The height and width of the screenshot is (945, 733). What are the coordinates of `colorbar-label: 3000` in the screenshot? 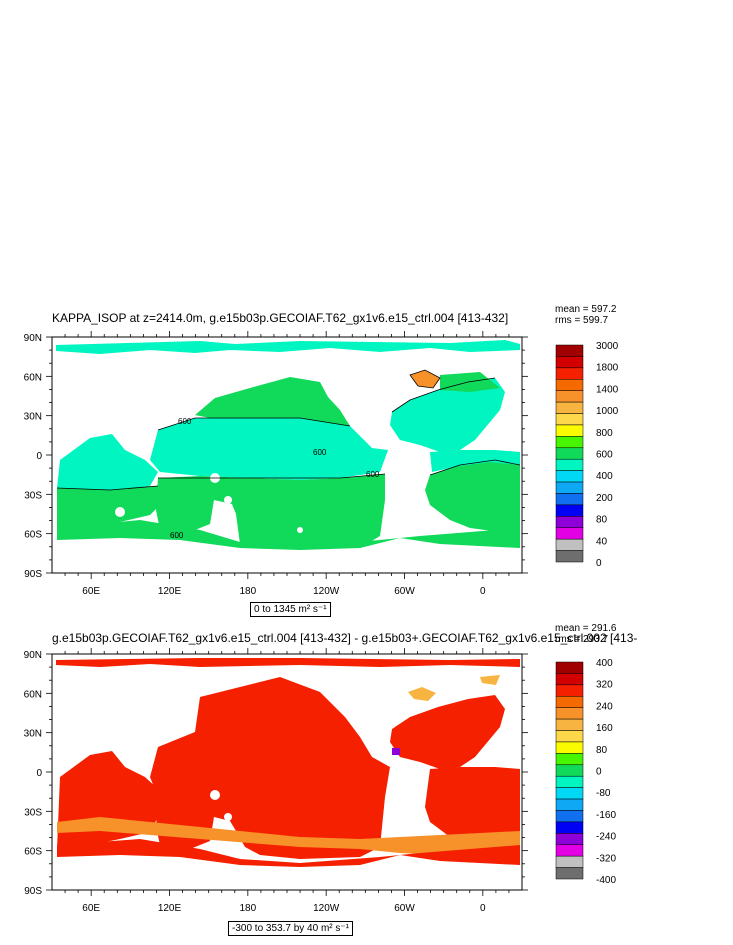 It's located at (607, 346).